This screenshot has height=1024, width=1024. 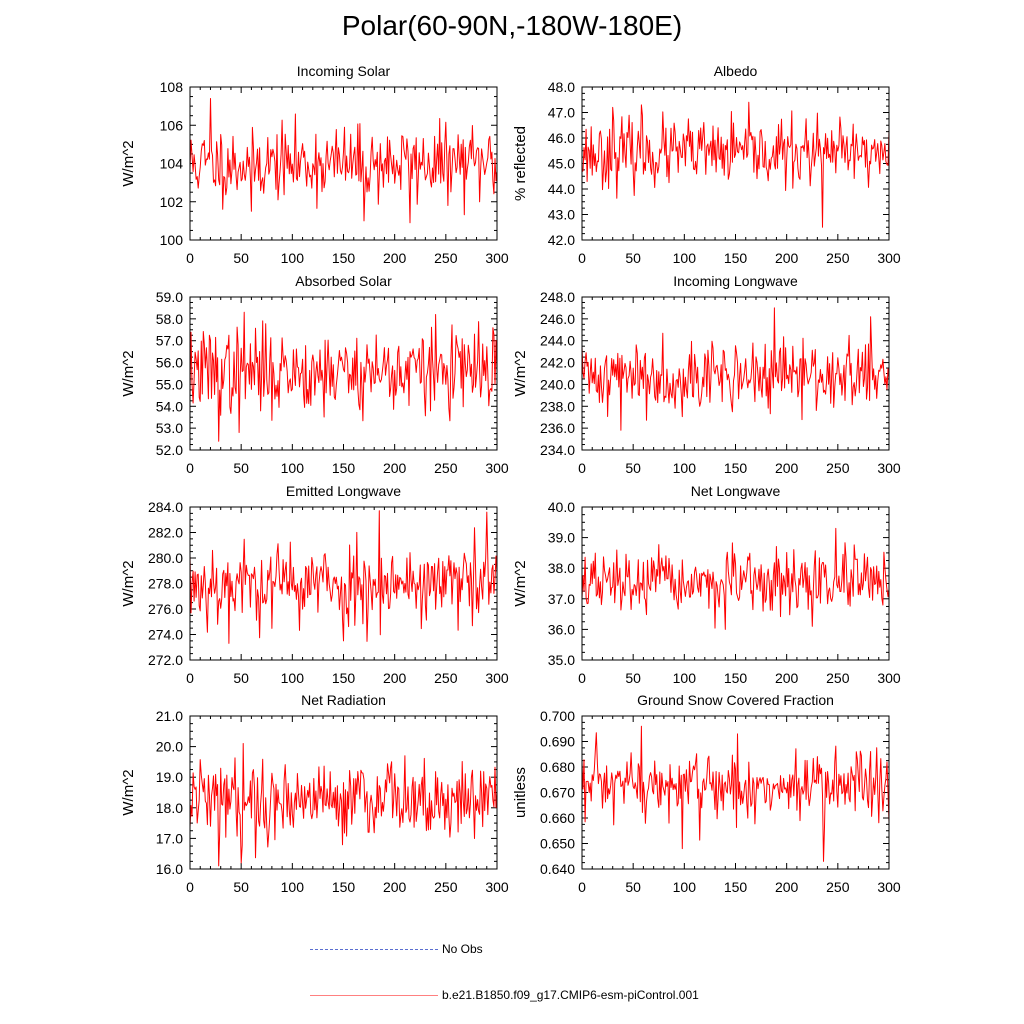 I want to click on figure-title: Polar(60-90N,-180W-180E), so click(x=512, y=25).